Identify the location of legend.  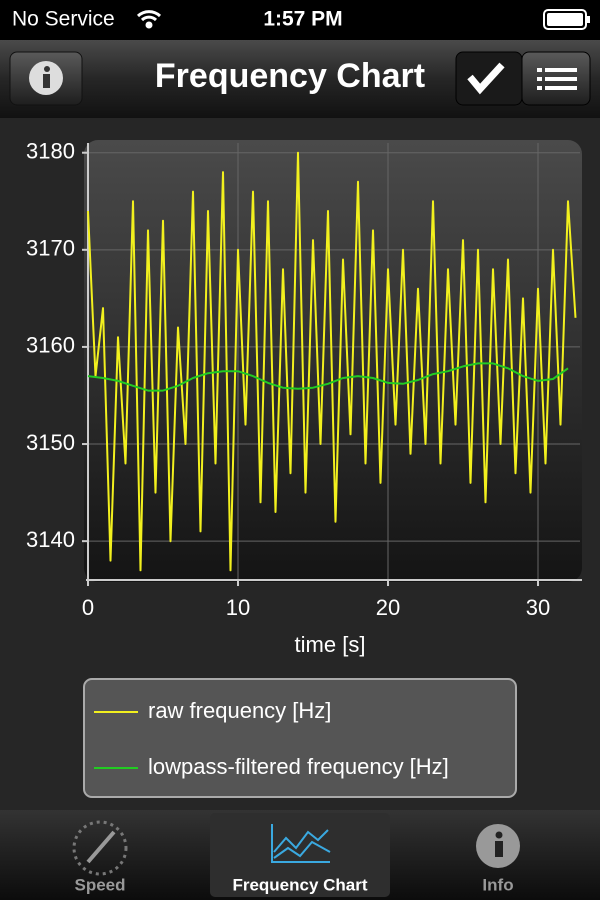
(300, 738).